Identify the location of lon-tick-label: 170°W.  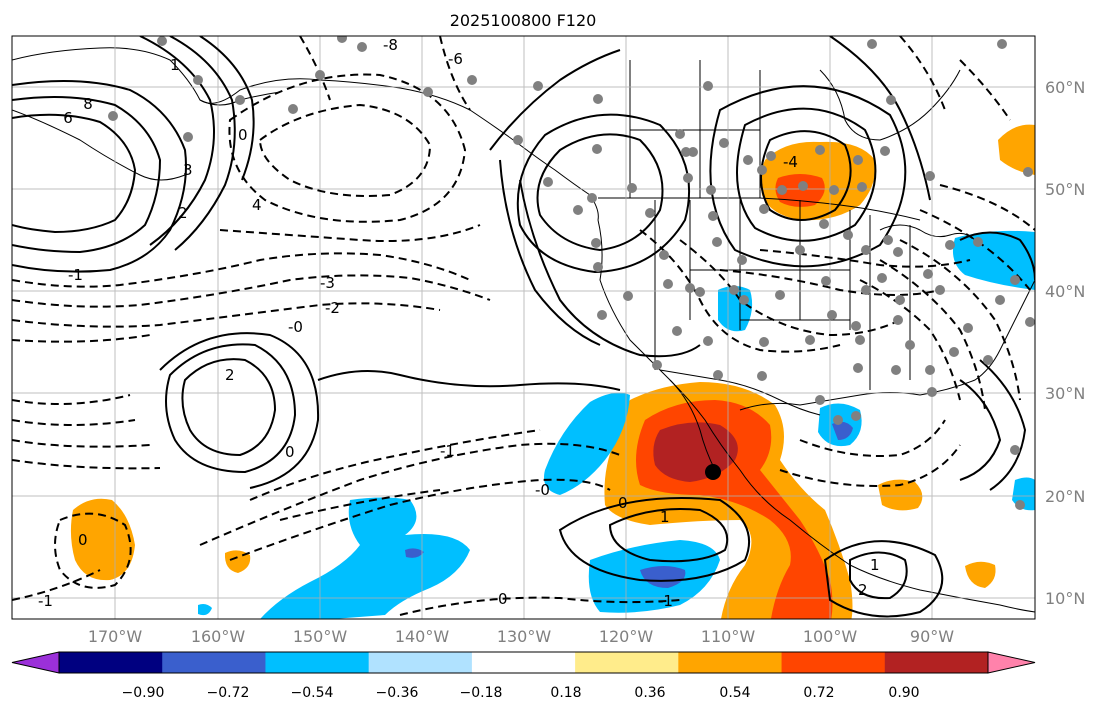
(115, 636).